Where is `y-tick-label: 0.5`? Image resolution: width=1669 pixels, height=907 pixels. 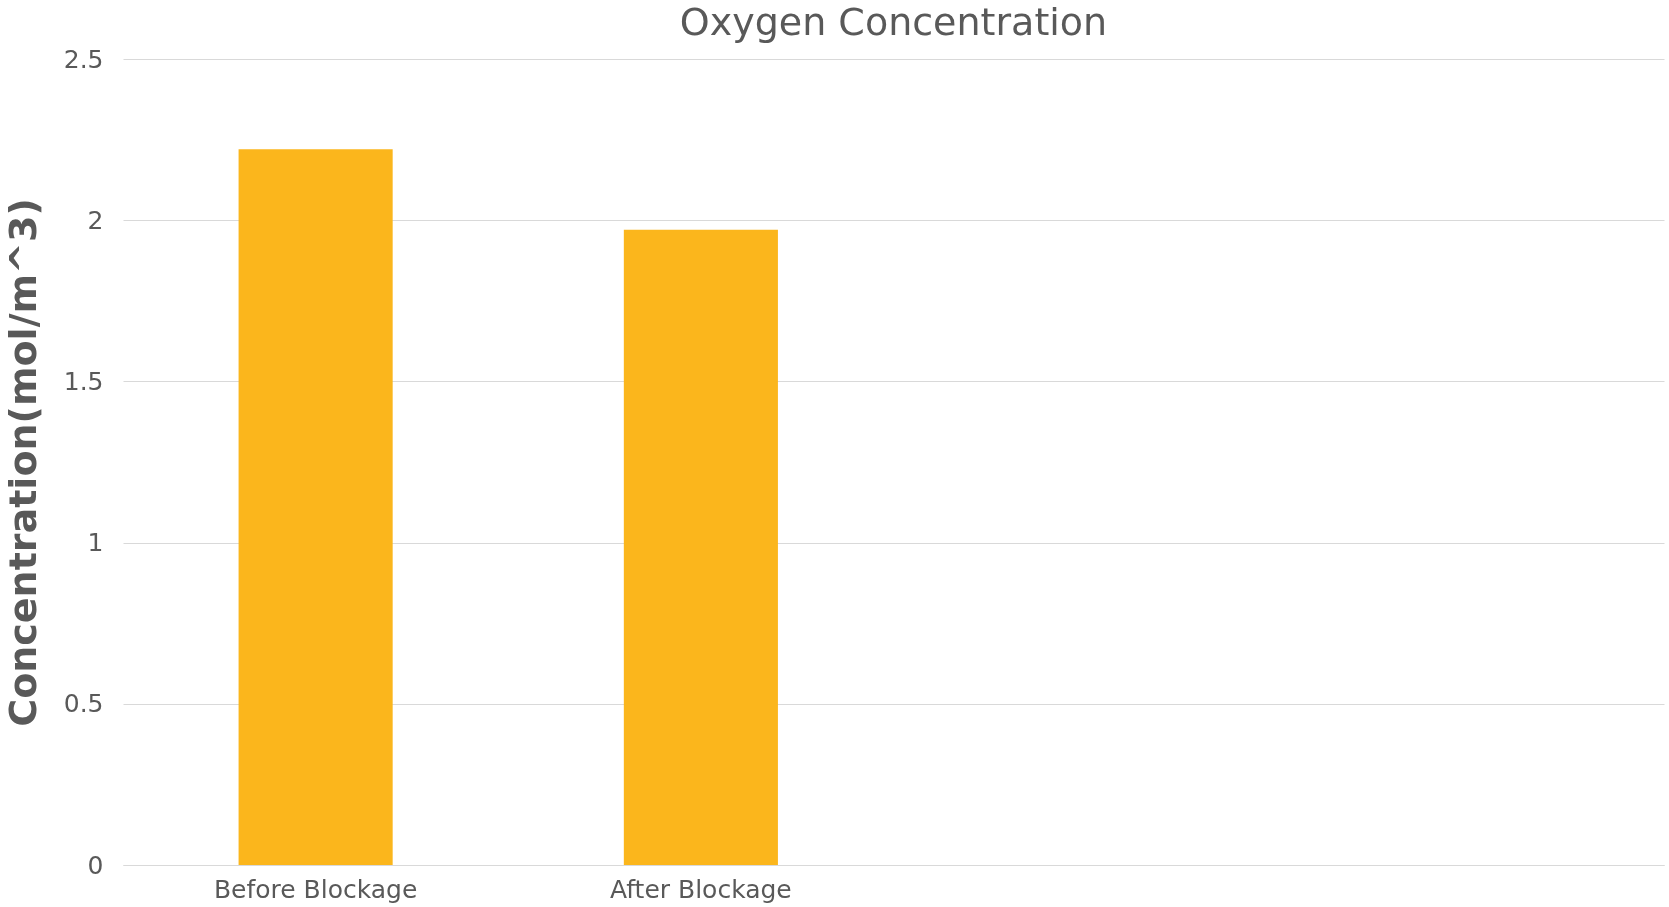 y-tick-label: 0.5 is located at coordinates (83, 704).